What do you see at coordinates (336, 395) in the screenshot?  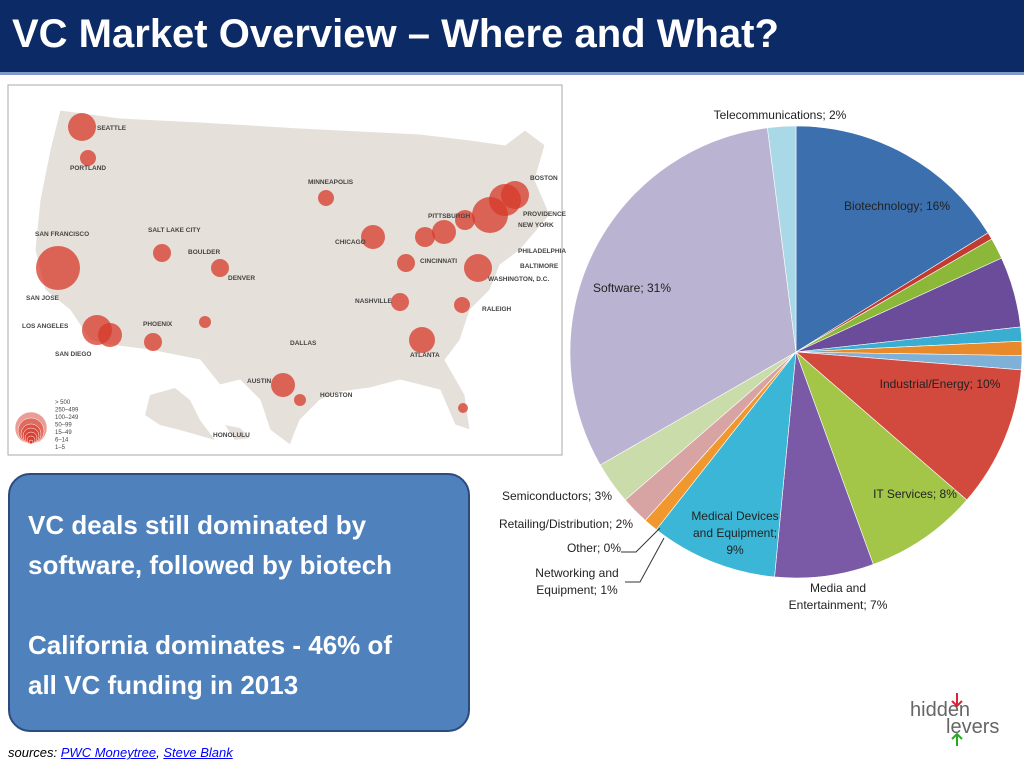 I see `city-label: HOUSTON` at bounding box center [336, 395].